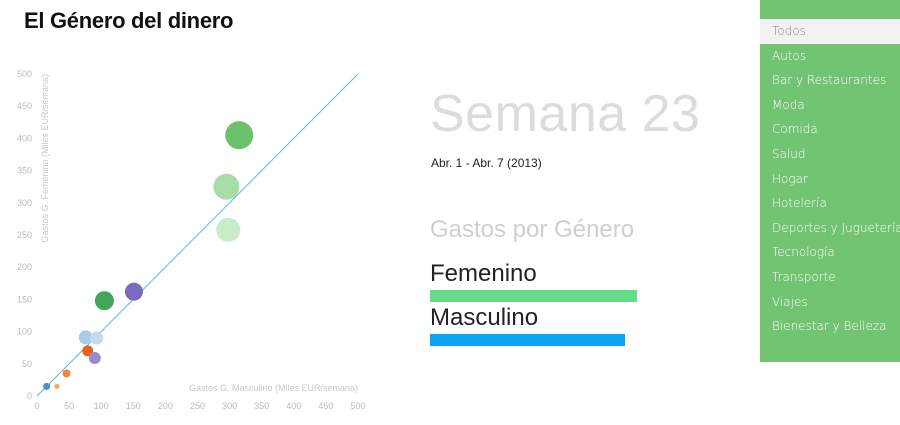 The width and height of the screenshot is (900, 425). Describe the element at coordinates (803, 252) in the screenshot. I see `sidebar-item-tecnolog-a: Tecnología` at that location.